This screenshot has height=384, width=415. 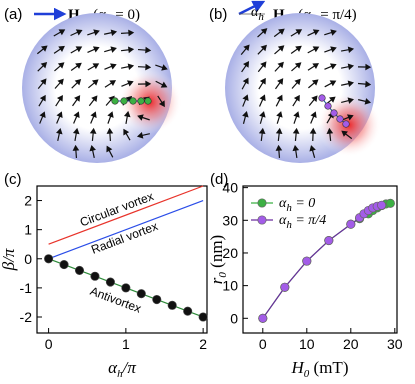 I want to click on panel-label: (c), so click(x=13, y=179).